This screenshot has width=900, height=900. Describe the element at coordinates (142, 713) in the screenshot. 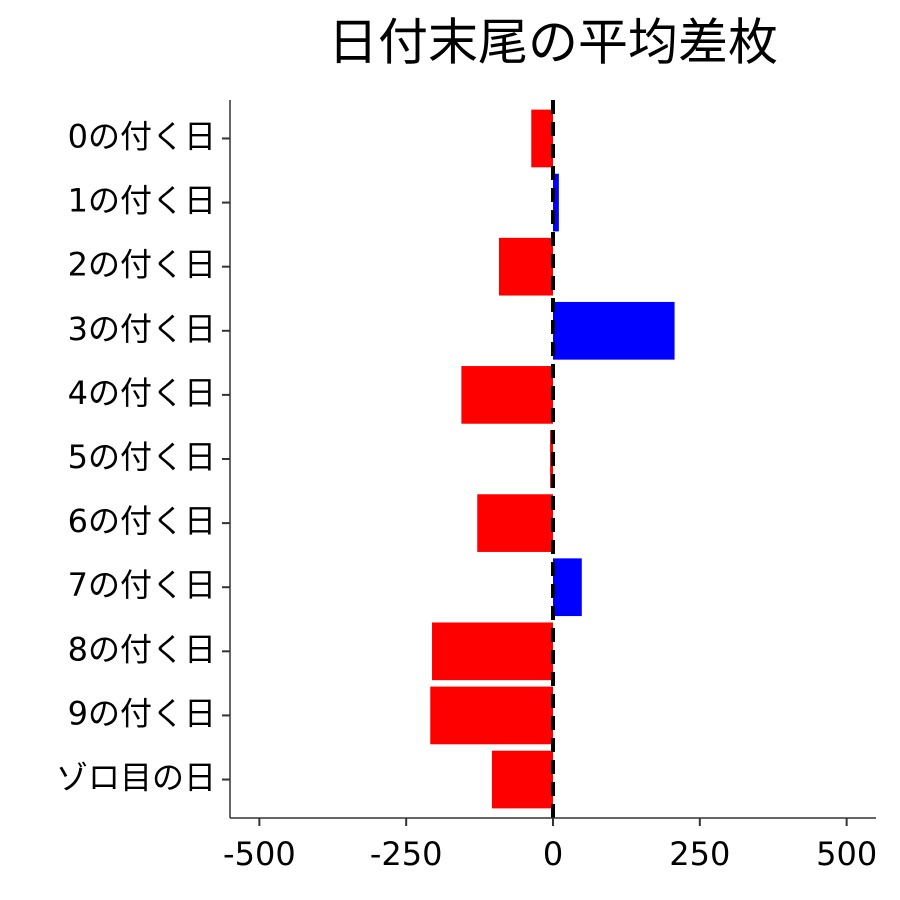

I see `y-tick-label: 9の付く日` at that location.